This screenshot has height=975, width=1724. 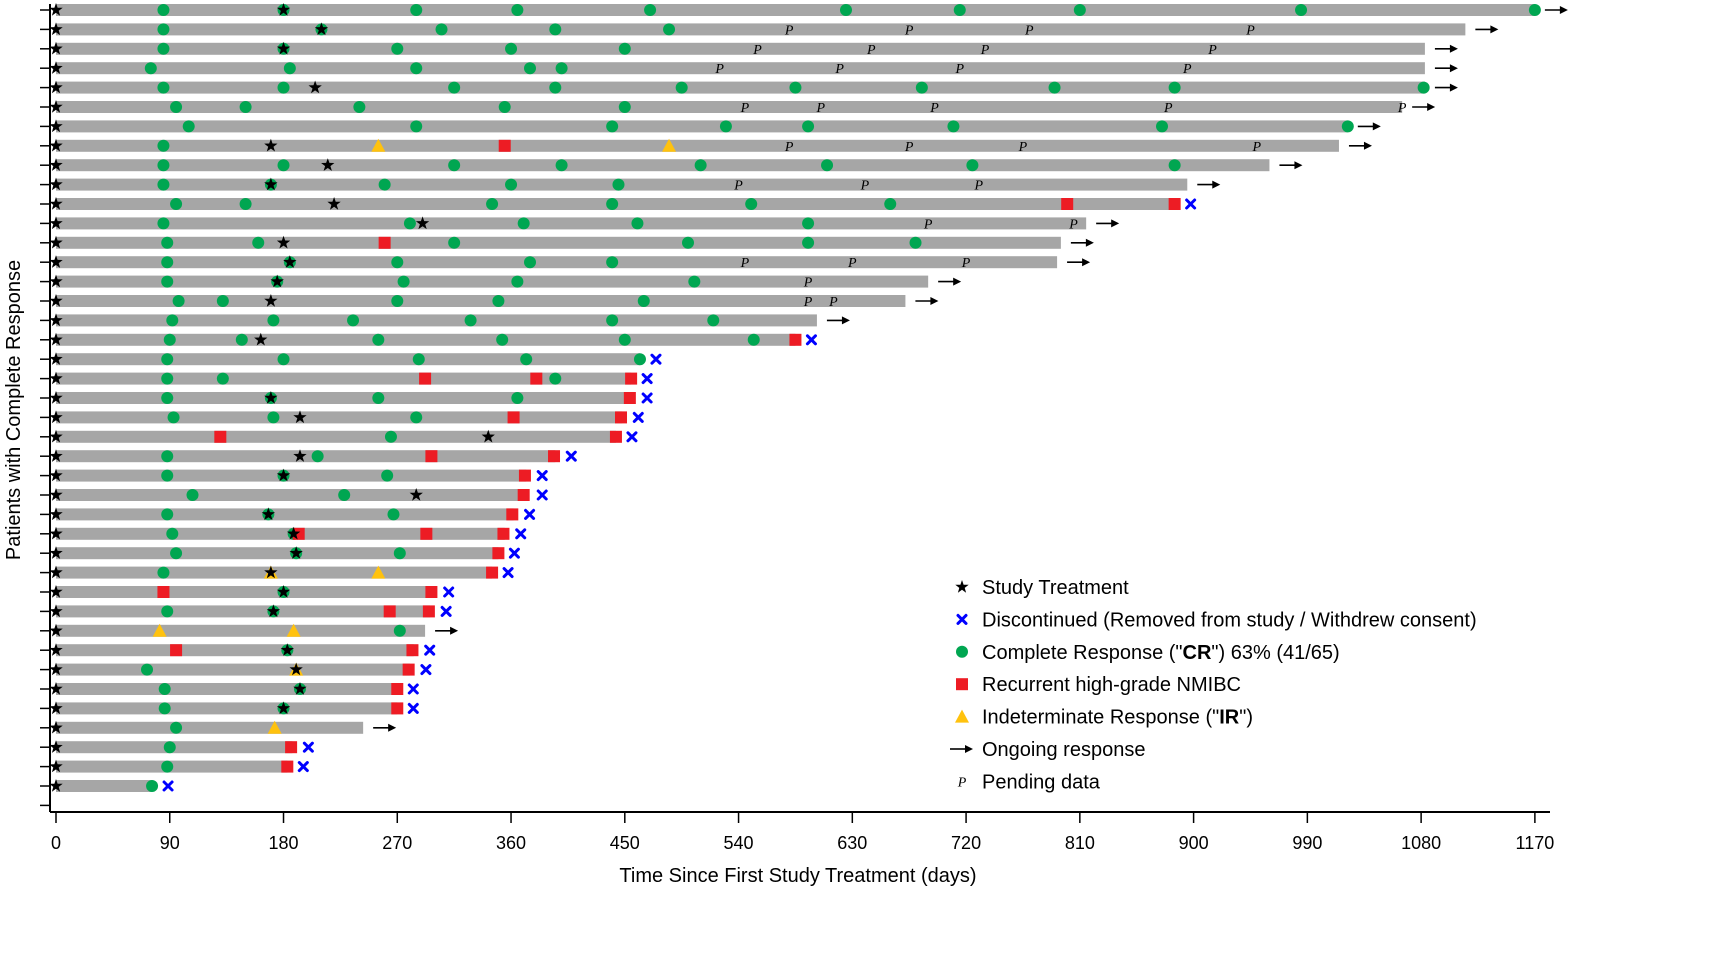 I want to click on patient-1-ongoing-arrow-head, so click(x=1563, y=10).